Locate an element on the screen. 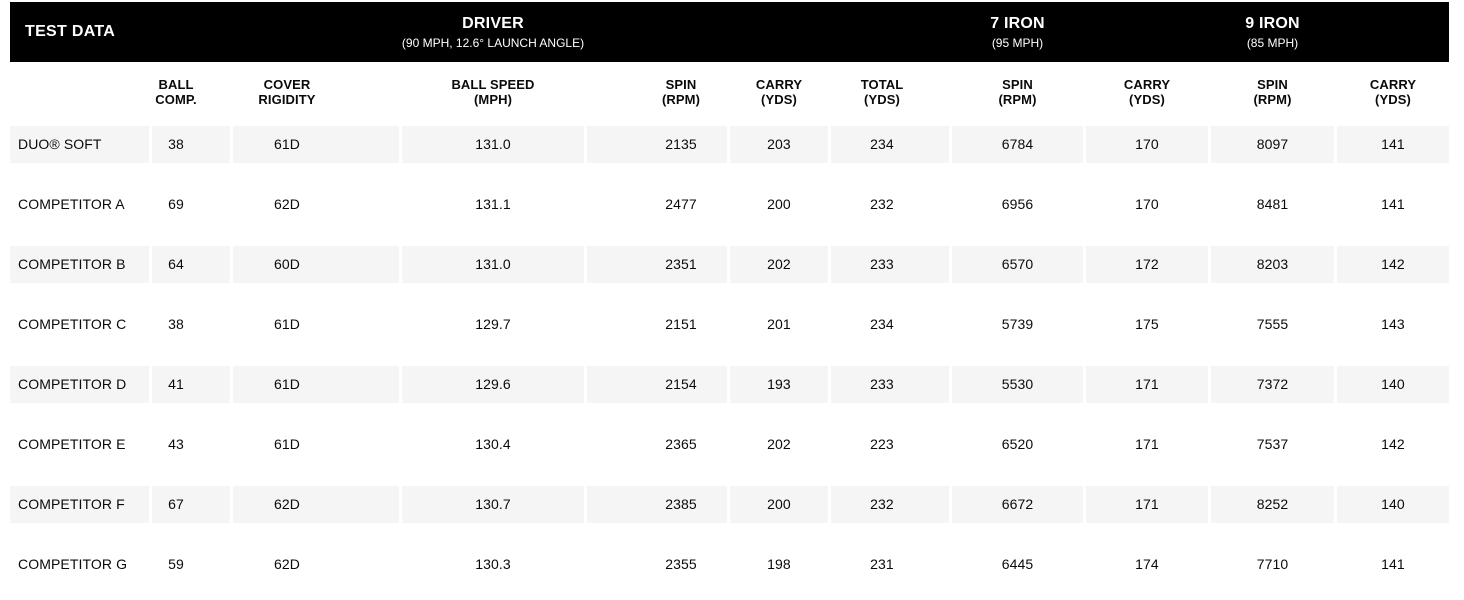 The height and width of the screenshot is (600, 1464). column-header-ball-speed: BALL SPEED (MPH) is located at coordinates (493, 92).